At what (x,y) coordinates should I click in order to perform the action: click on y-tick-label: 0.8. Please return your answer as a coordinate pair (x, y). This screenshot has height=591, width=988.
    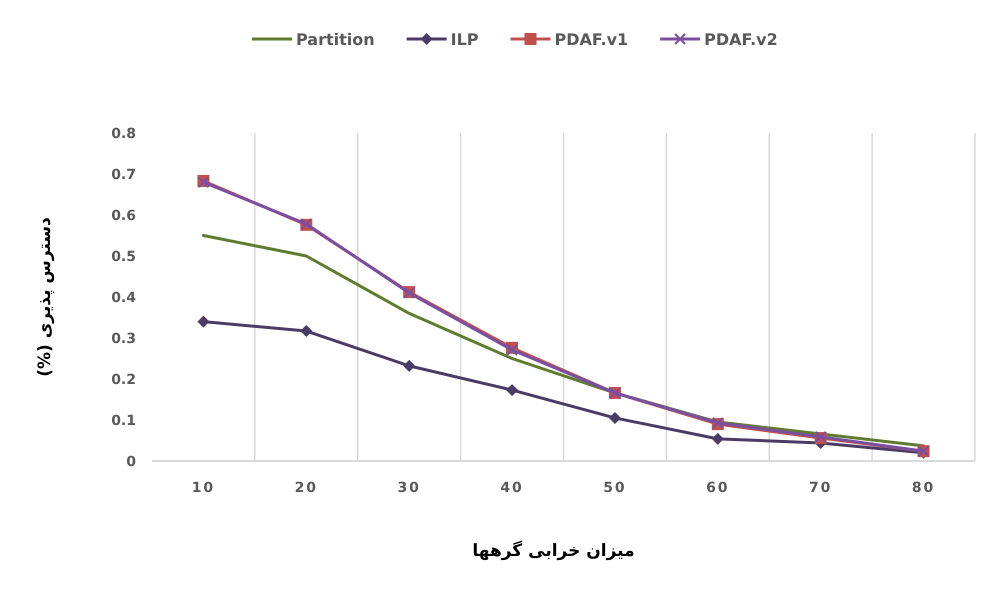
    Looking at the image, I should click on (123, 134).